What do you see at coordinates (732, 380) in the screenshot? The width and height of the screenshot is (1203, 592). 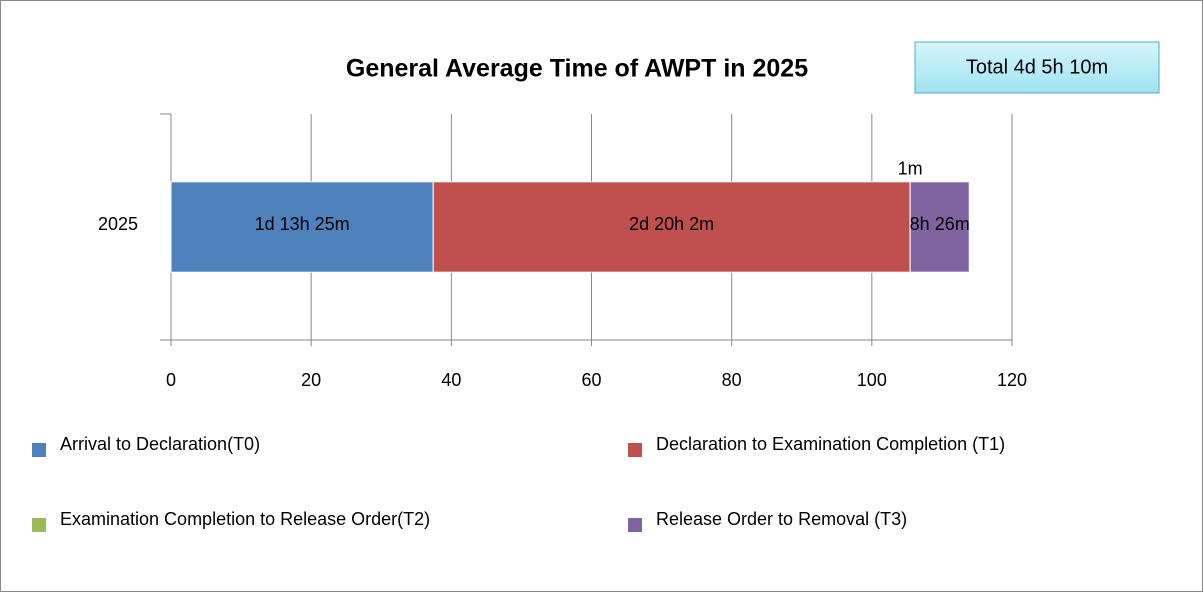 I see `x-tick-label: 80` at bounding box center [732, 380].